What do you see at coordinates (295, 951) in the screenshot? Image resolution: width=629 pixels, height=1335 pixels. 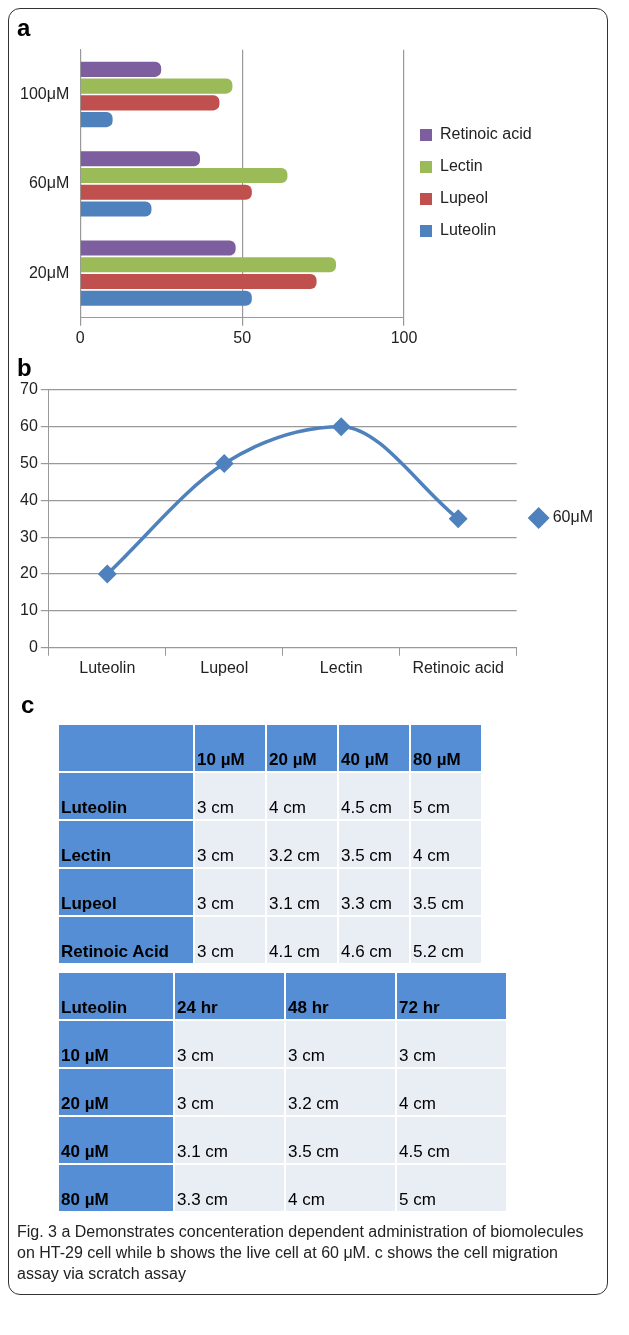 I see `text: 4.1 cm` at bounding box center [295, 951].